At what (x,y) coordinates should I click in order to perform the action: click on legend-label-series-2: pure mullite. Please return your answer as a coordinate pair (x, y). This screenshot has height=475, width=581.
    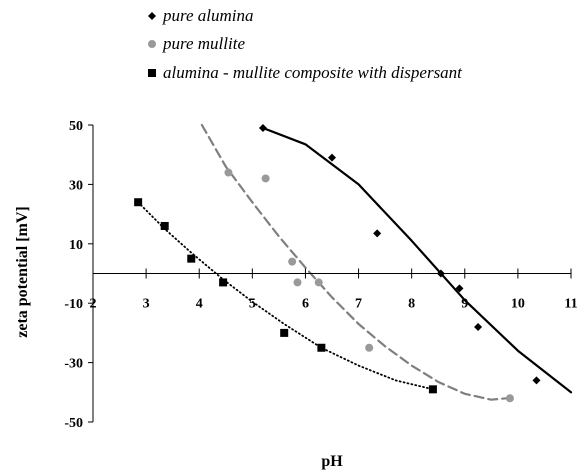
    Looking at the image, I should click on (203, 43).